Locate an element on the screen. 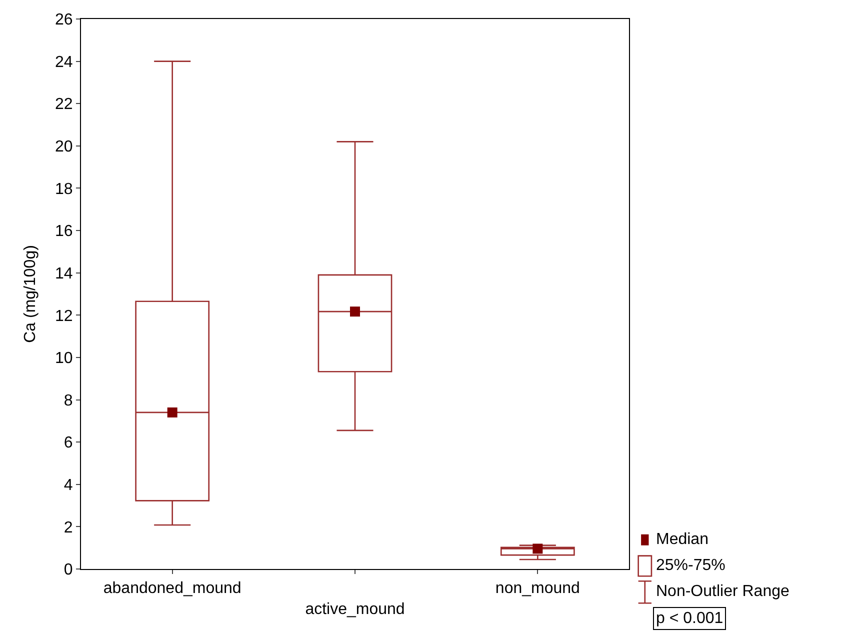 Image resolution: width=846 pixels, height=632 pixels. y-tick-label: 8 is located at coordinates (68, 401).